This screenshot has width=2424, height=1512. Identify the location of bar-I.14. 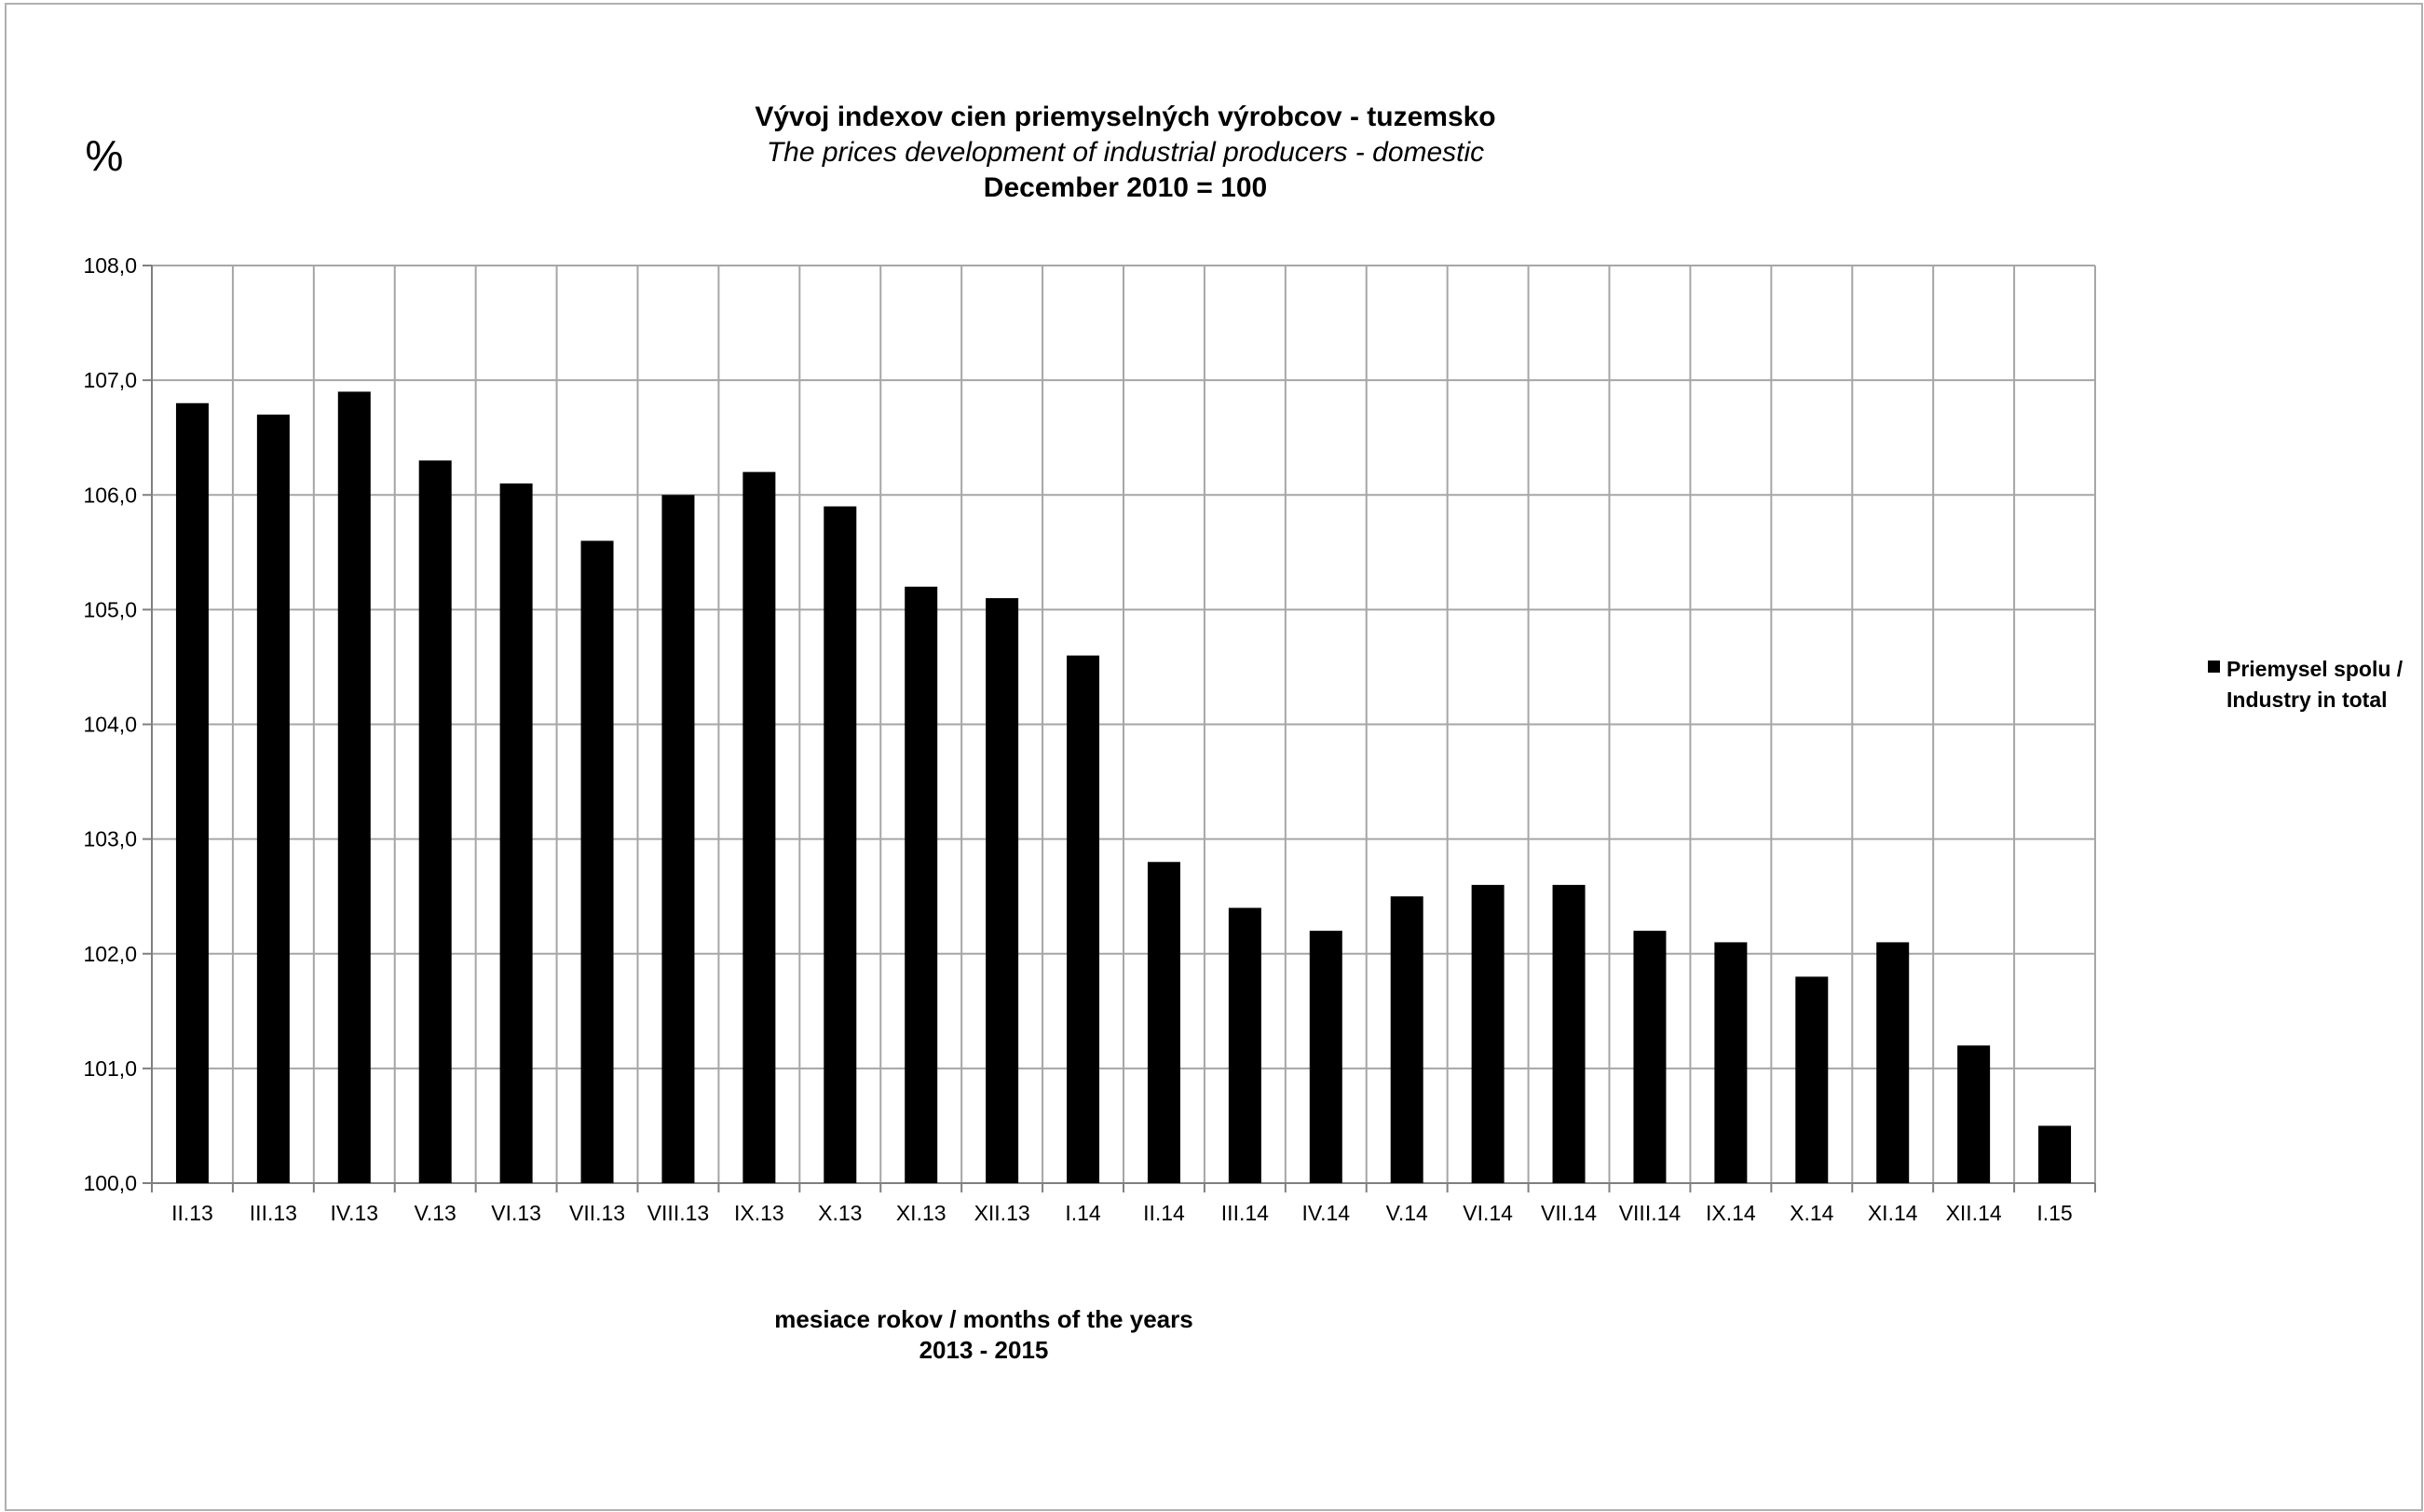
(1083, 919).